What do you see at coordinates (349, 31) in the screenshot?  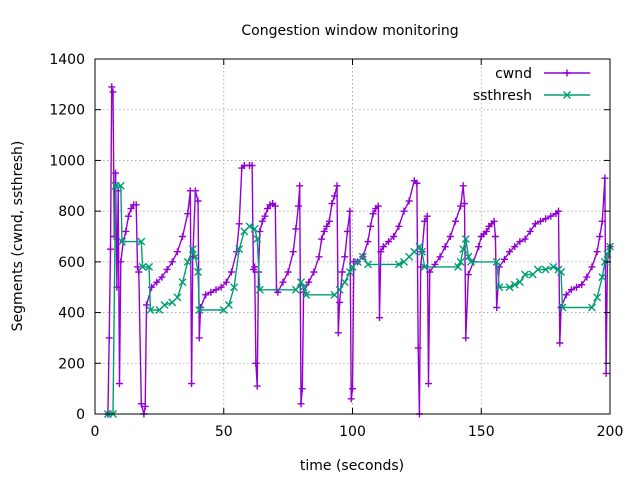 I see `chart-title: Congestion window monitoring` at bounding box center [349, 31].